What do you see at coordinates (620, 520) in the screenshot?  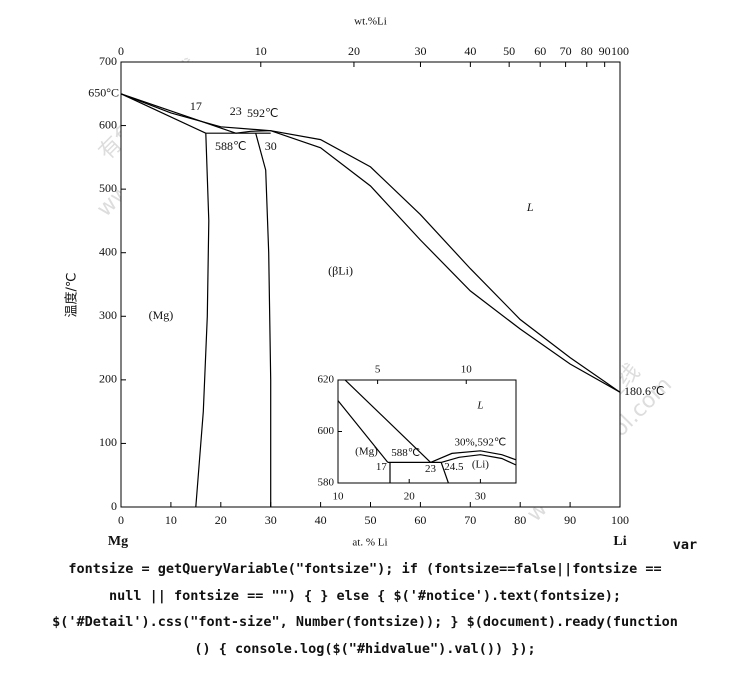 I see `x-tick-label: 100` at bounding box center [620, 520].